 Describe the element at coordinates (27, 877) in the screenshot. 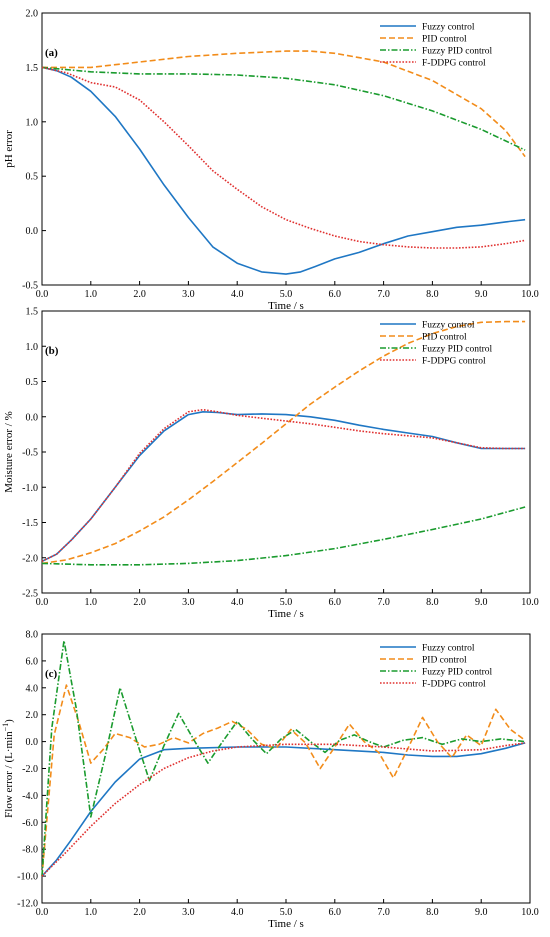

I see `y-tick-label: -10.0` at that location.